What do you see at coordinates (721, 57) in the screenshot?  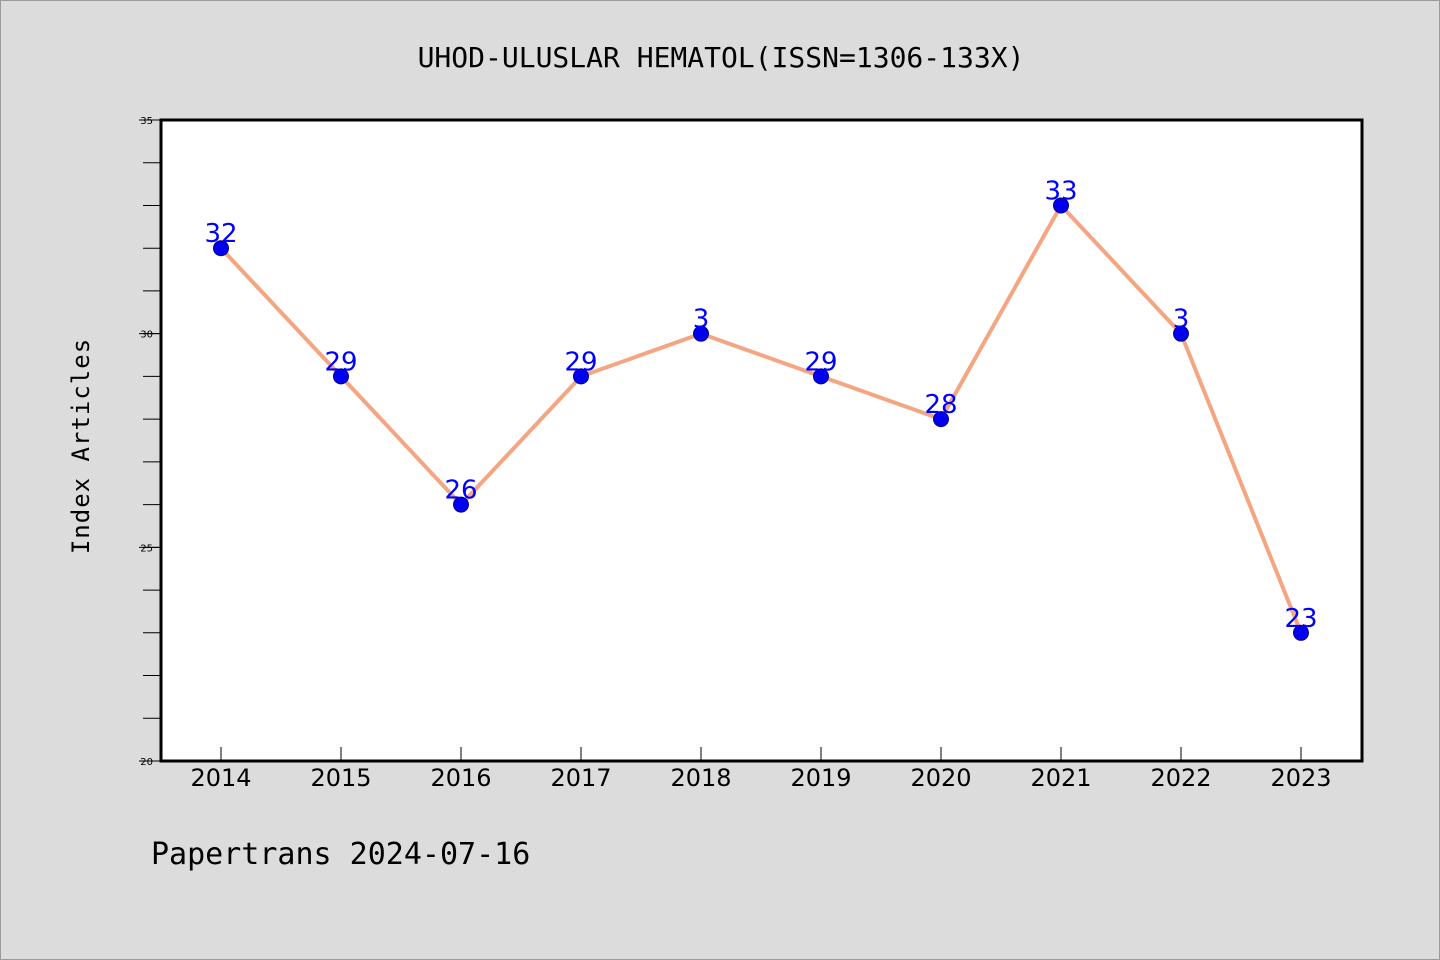 I see `chart-title: UHOD-ULUSLAR HEMATOL(ISSN=1306-133X)` at bounding box center [721, 57].